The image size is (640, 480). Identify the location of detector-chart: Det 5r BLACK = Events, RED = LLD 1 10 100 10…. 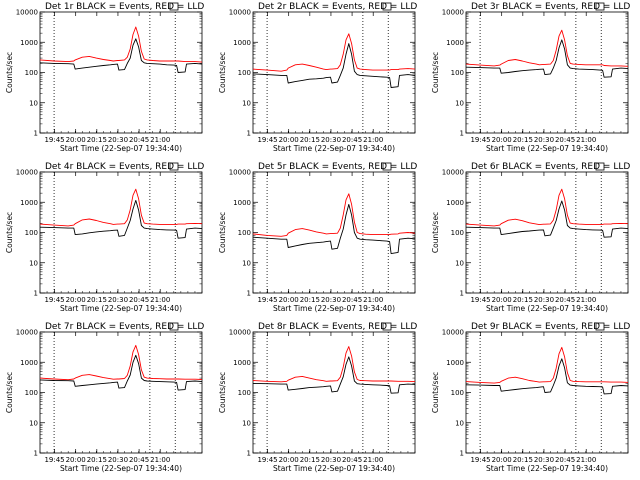
(317, 237).